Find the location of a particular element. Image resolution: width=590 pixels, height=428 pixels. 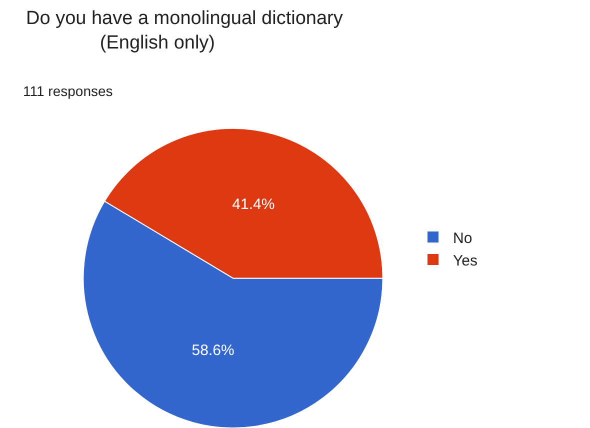

chart-title: Do you have a monolingual dictionary (English only) is located at coordinates (185, 31).